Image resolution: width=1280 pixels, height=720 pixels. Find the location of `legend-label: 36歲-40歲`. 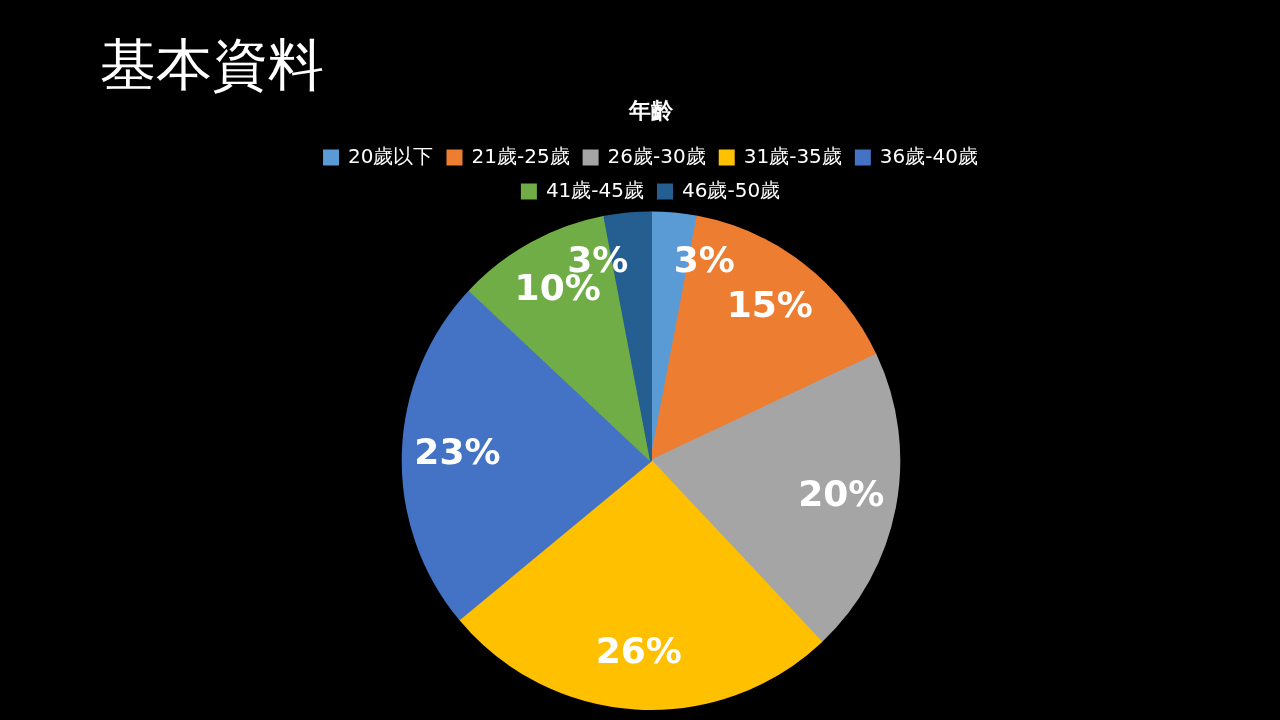

legend-label: 36歲-40歲 is located at coordinates (928, 155).